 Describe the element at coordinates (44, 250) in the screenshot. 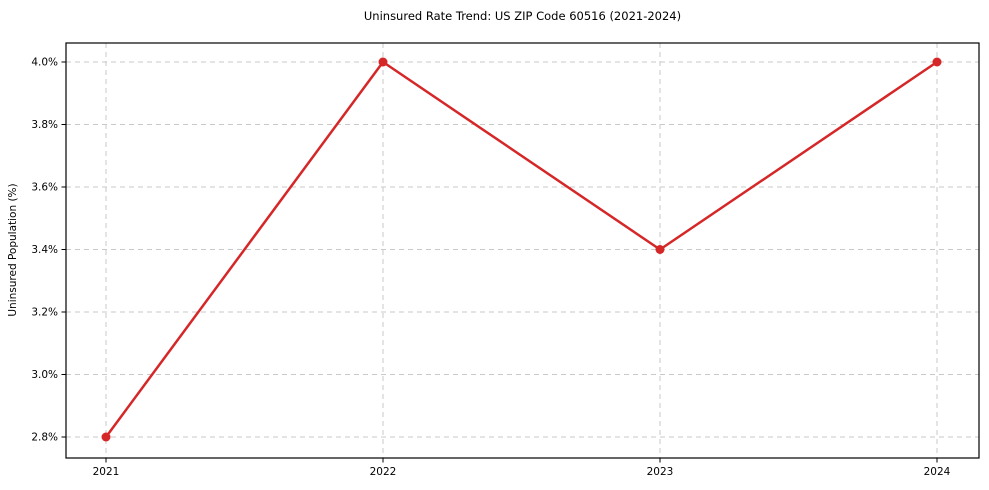

I see `y-tick-label: 3.4%` at that location.